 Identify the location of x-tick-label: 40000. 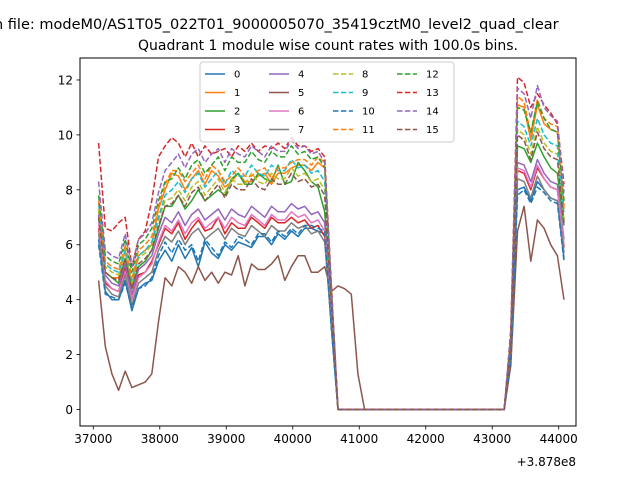
(293, 439).